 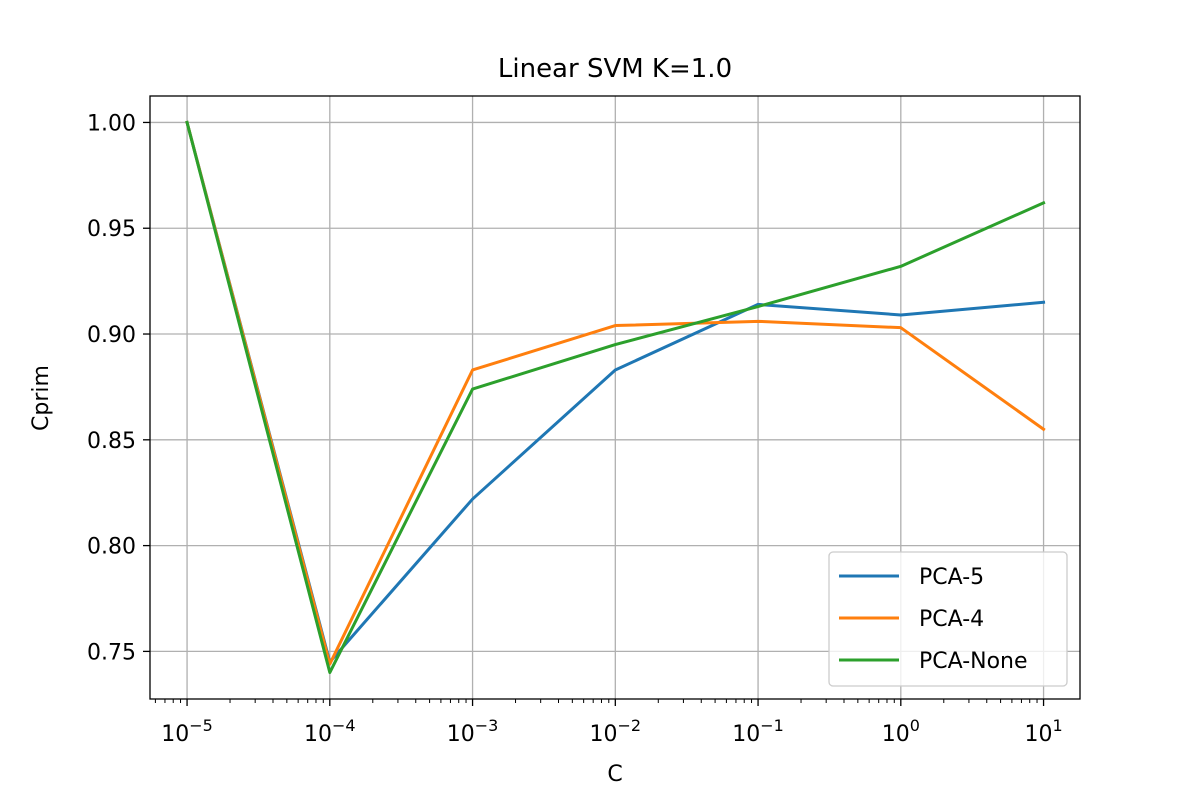 I want to click on x-tick-label: 10⁻³, so click(x=473, y=731).